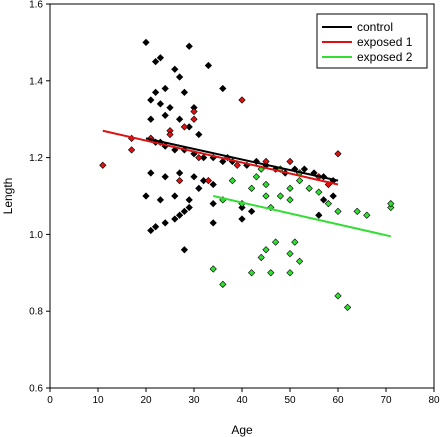 The width and height of the screenshot is (441, 437). I want to click on y-tick-label: 1.0, so click(36, 235).